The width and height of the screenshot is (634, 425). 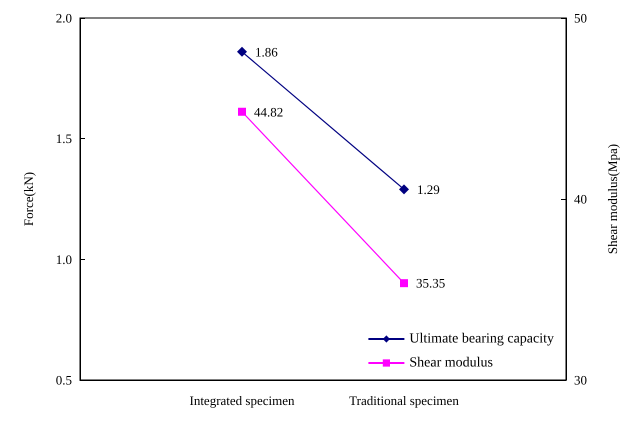 What do you see at coordinates (64, 380) in the screenshot?
I see `y-tick-label: 0.5` at bounding box center [64, 380].